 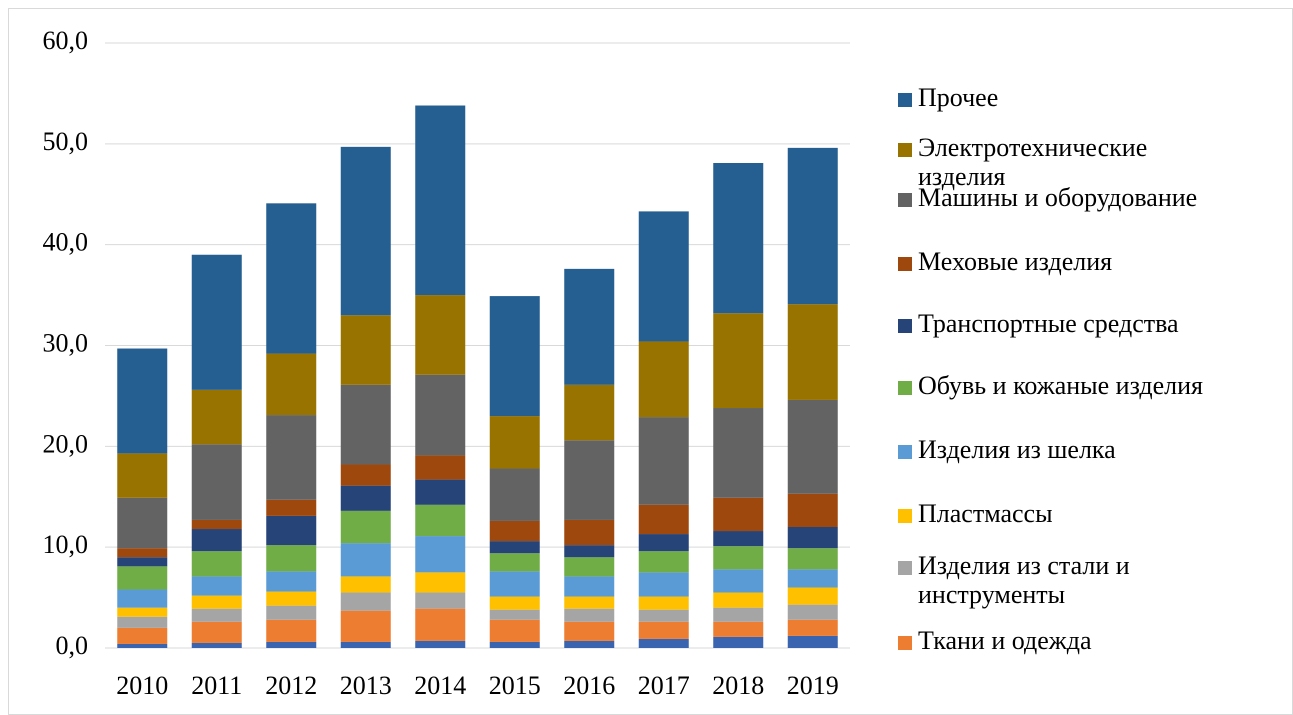 What do you see at coordinates (66, 40) in the screenshot?
I see `y-tick-label: 60,0` at bounding box center [66, 40].